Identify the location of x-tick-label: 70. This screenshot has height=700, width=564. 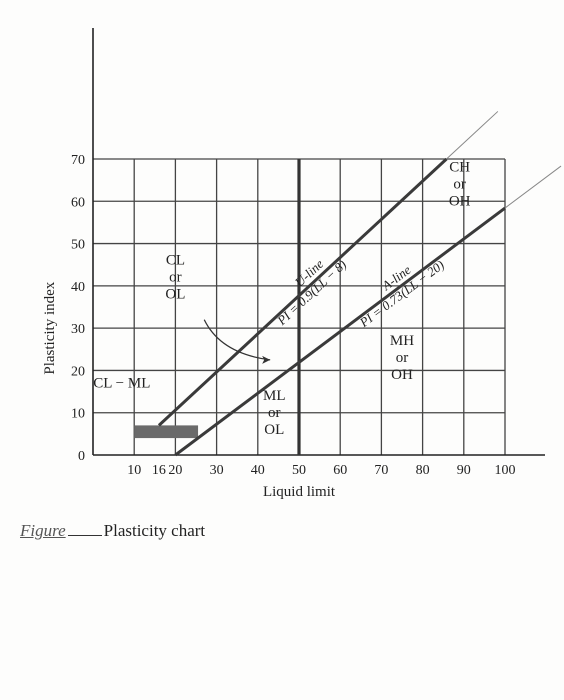
(381, 470).